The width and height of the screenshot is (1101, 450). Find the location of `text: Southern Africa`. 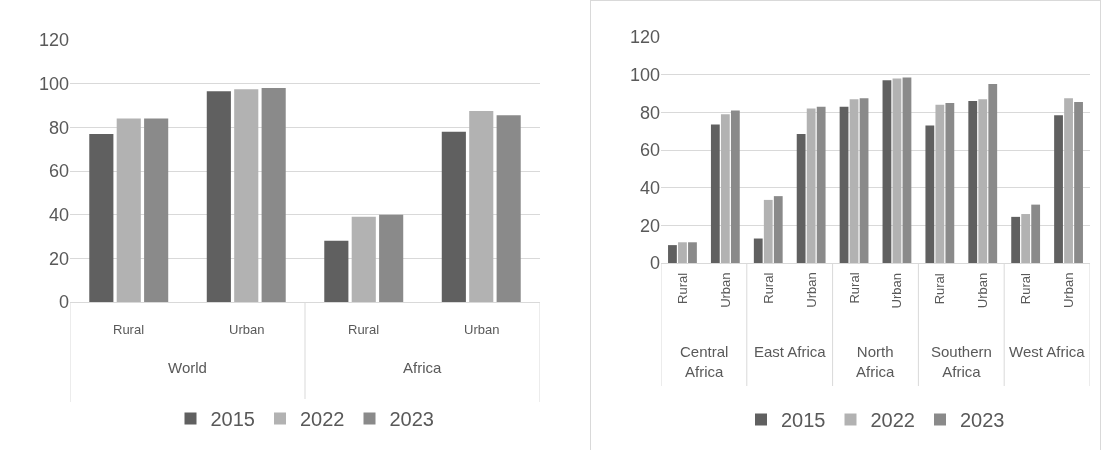

text: Southern Africa is located at coordinates (961, 361).